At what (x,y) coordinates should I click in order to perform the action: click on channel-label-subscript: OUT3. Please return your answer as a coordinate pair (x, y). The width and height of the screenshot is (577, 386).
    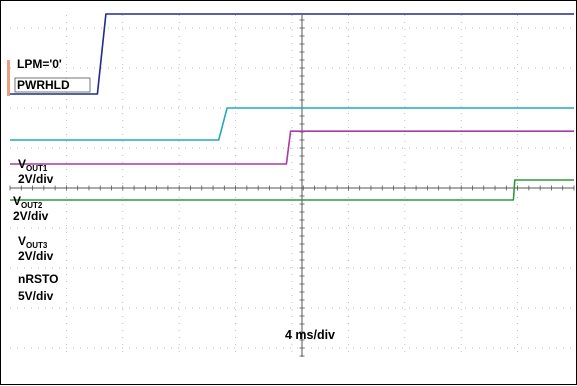
    Looking at the image, I should click on (37, 245).